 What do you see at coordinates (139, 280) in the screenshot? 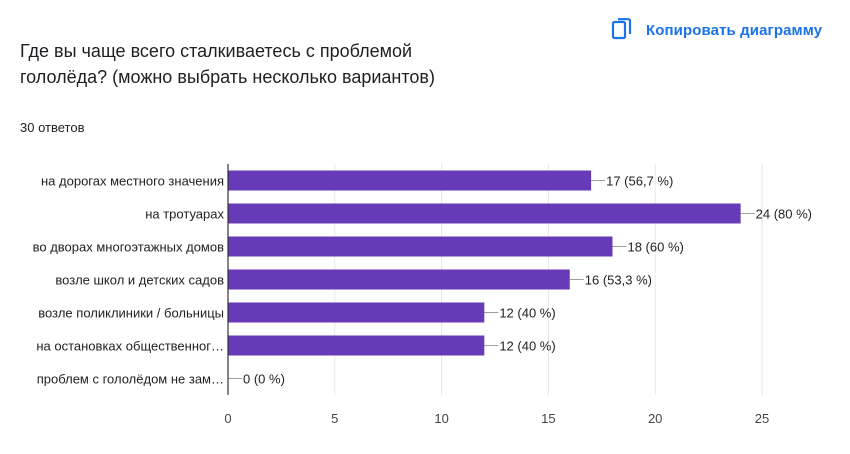
I see `category-label: возле школ и детских садов` at bounding box center [139, 280].